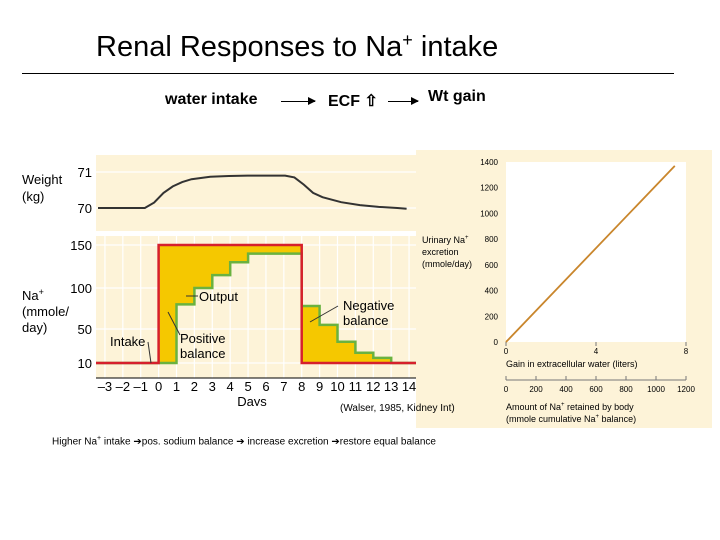  I want to click on sodium-xtick: 14, so click(409, 386).